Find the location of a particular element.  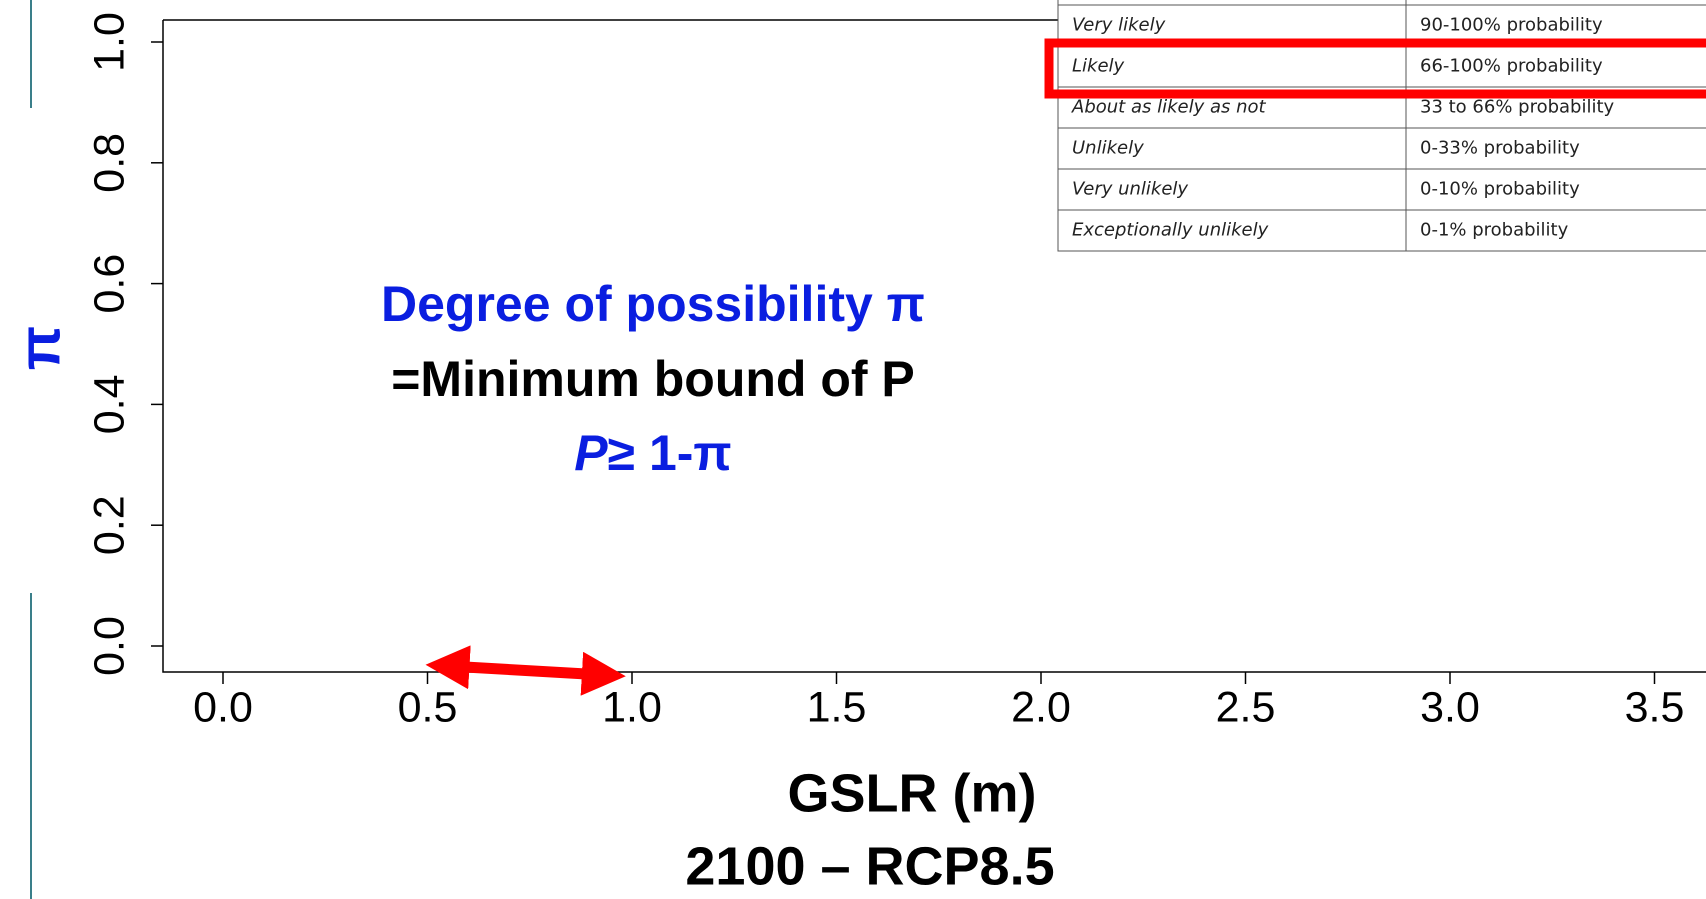

x-tick-label: 1.5 is located at coordinates (837, 707).